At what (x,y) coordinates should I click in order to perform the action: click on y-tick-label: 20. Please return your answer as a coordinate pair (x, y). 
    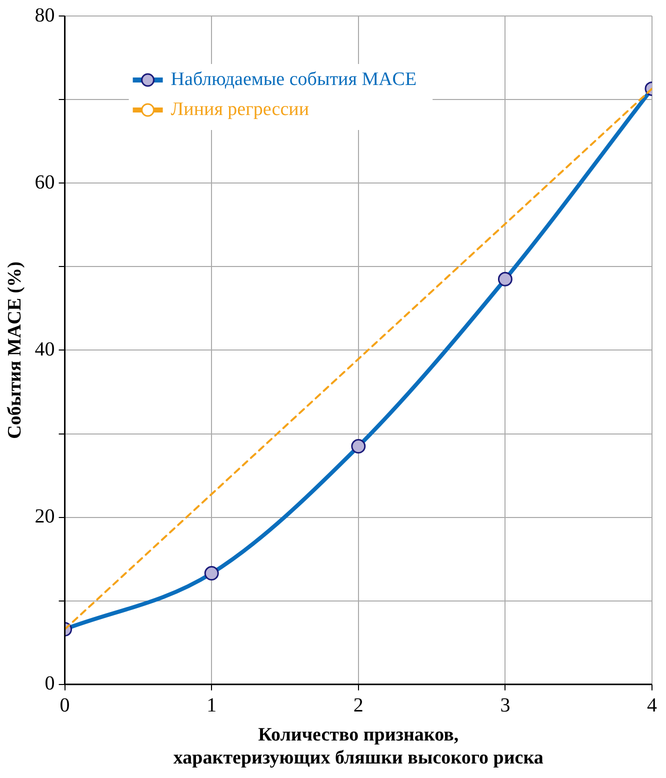
    Looking at the image, I should click on (44, 517).